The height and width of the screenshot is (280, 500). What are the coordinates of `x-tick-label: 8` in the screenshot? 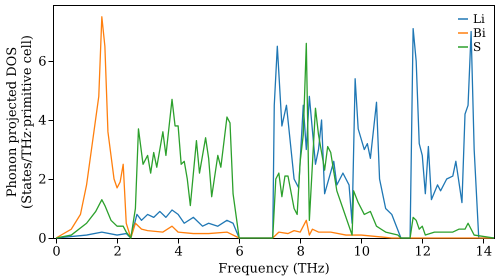 It's located at (300, 252).